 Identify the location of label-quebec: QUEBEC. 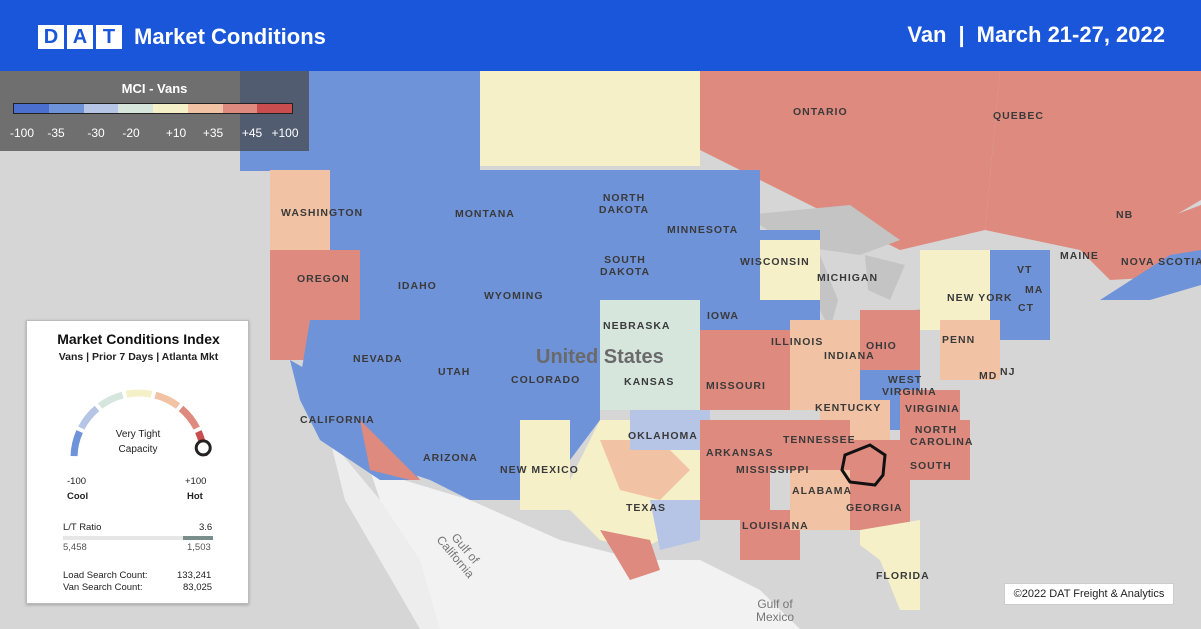
(1018, 116).